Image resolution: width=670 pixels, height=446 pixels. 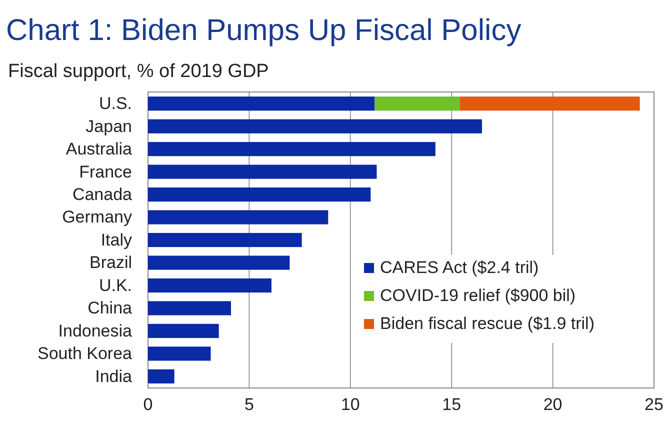 What do you see at coordinates (116, 240) in the screenshot?
I see `y-tick-label: Italy` at bounding box center [116, 240].